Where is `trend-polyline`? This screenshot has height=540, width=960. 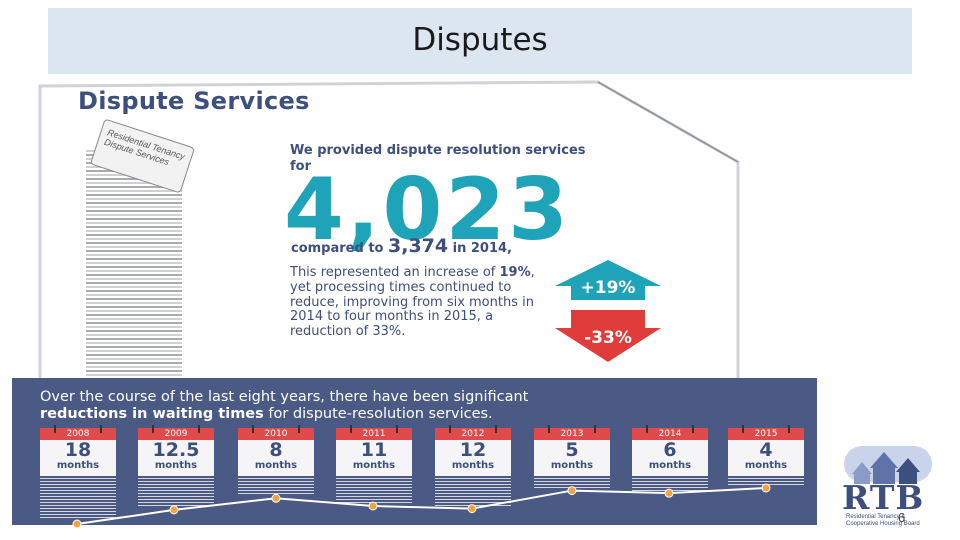
trend-polyline is located at coordinates (421, 506).